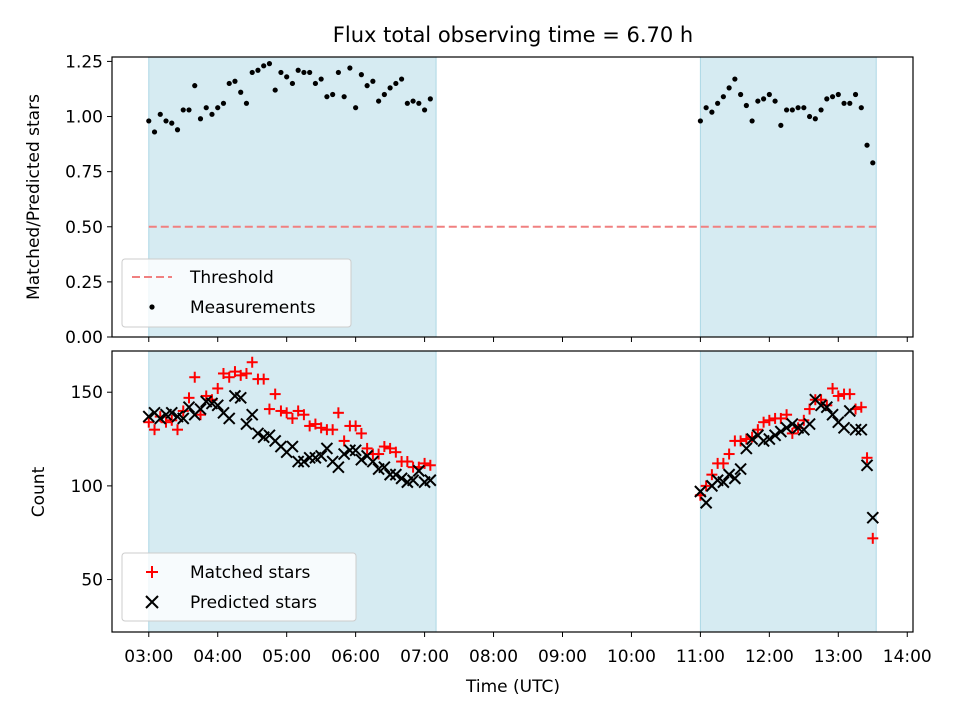  Describe the element at coordinates (152, 572) in the screenshot. I see `legend-matched-swatch` at that location.